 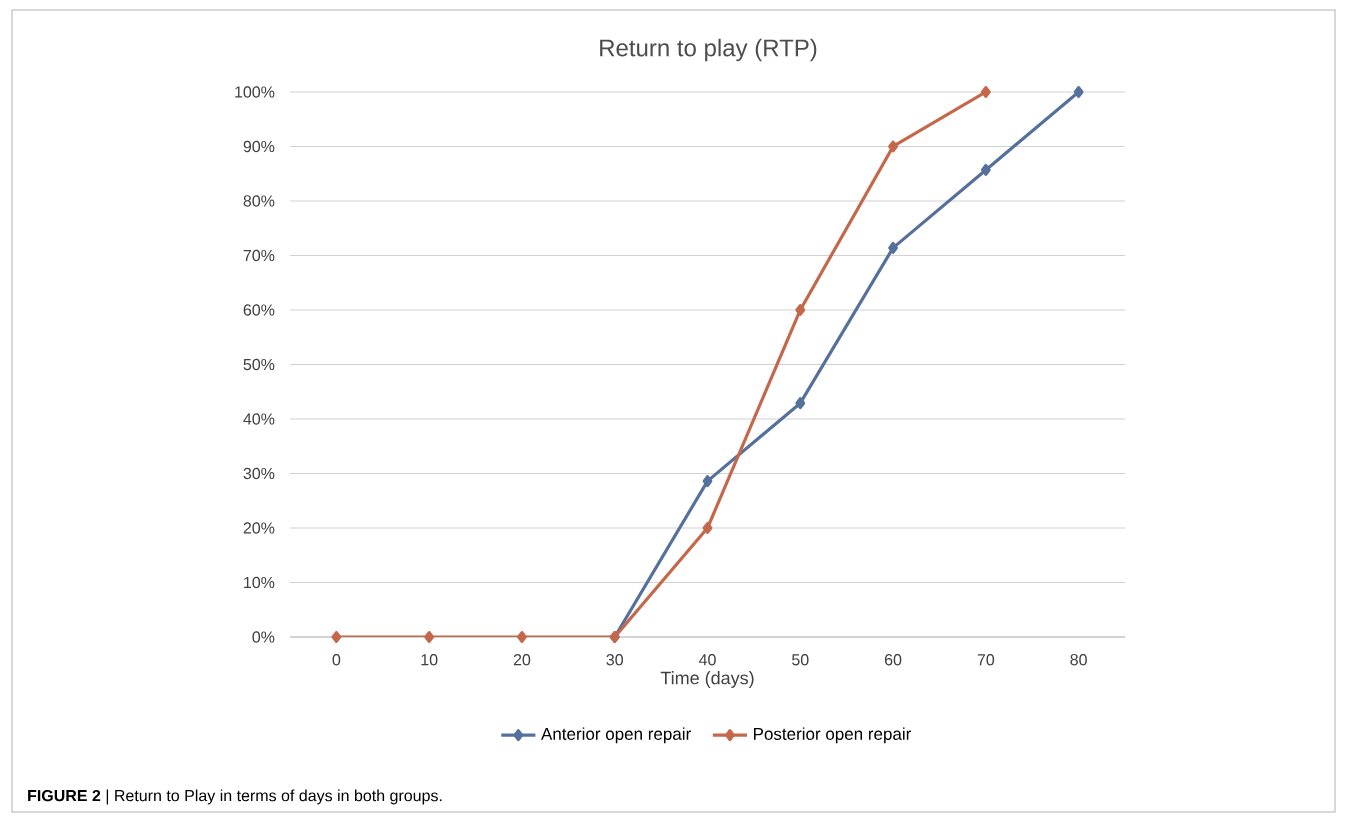 What do you see at coordinates (616, 735) in the screenshot?
I see `legend-label: Anterior open repair` at bounding box center [616, 735].